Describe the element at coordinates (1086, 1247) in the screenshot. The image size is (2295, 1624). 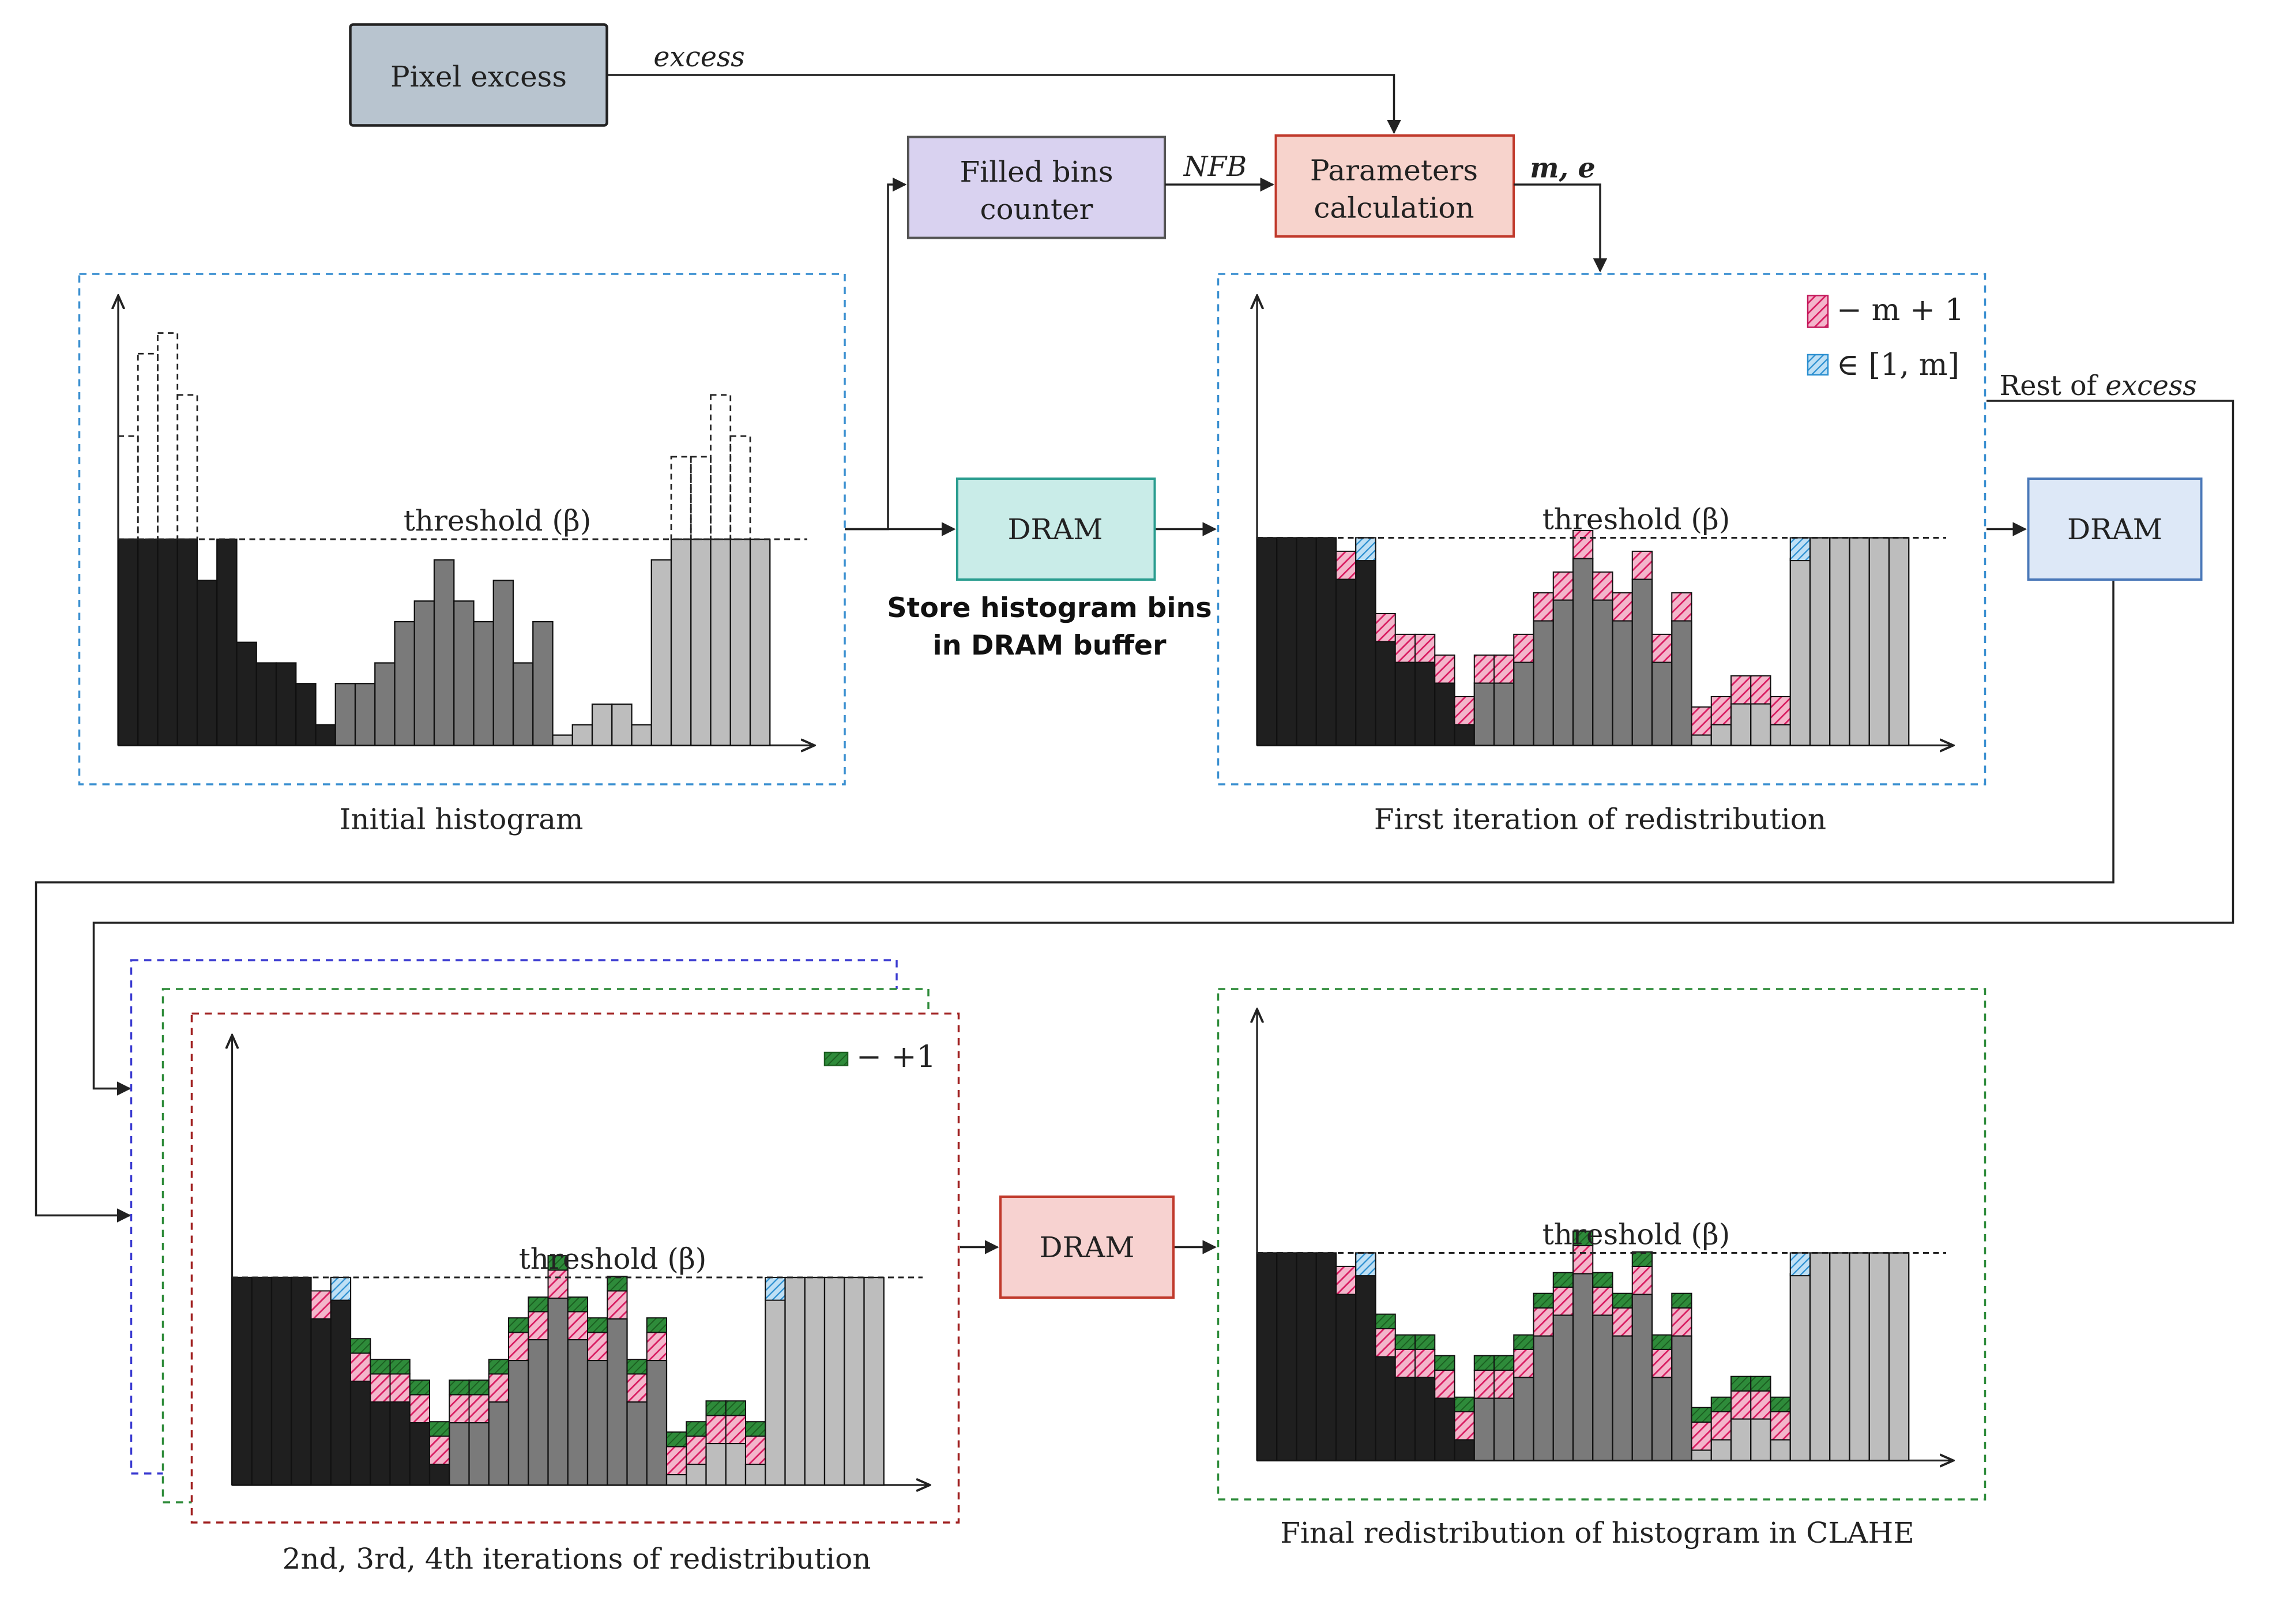
I see `dram-label-3: DRAM` at that location.